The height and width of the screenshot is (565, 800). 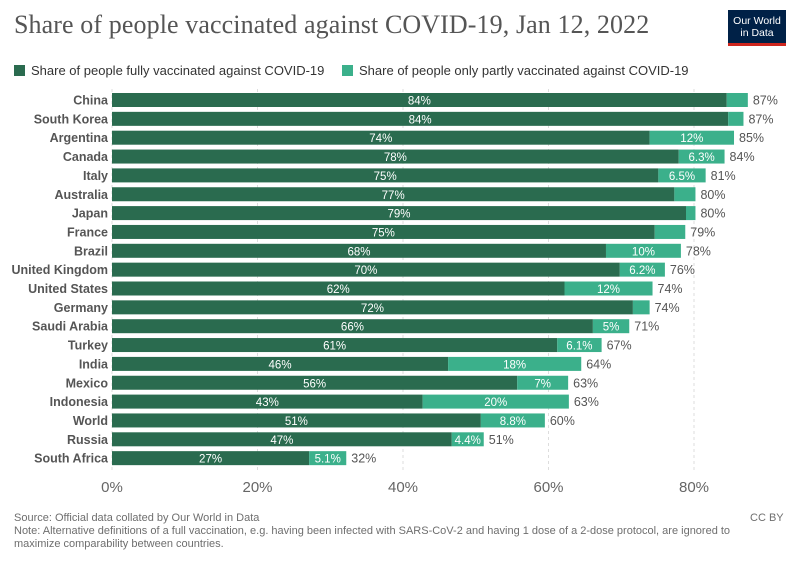 What do you see at coordinates (548, 487) in the screenshot?
I see `x-tick-label: 60%` at bounding box center [548, 487].